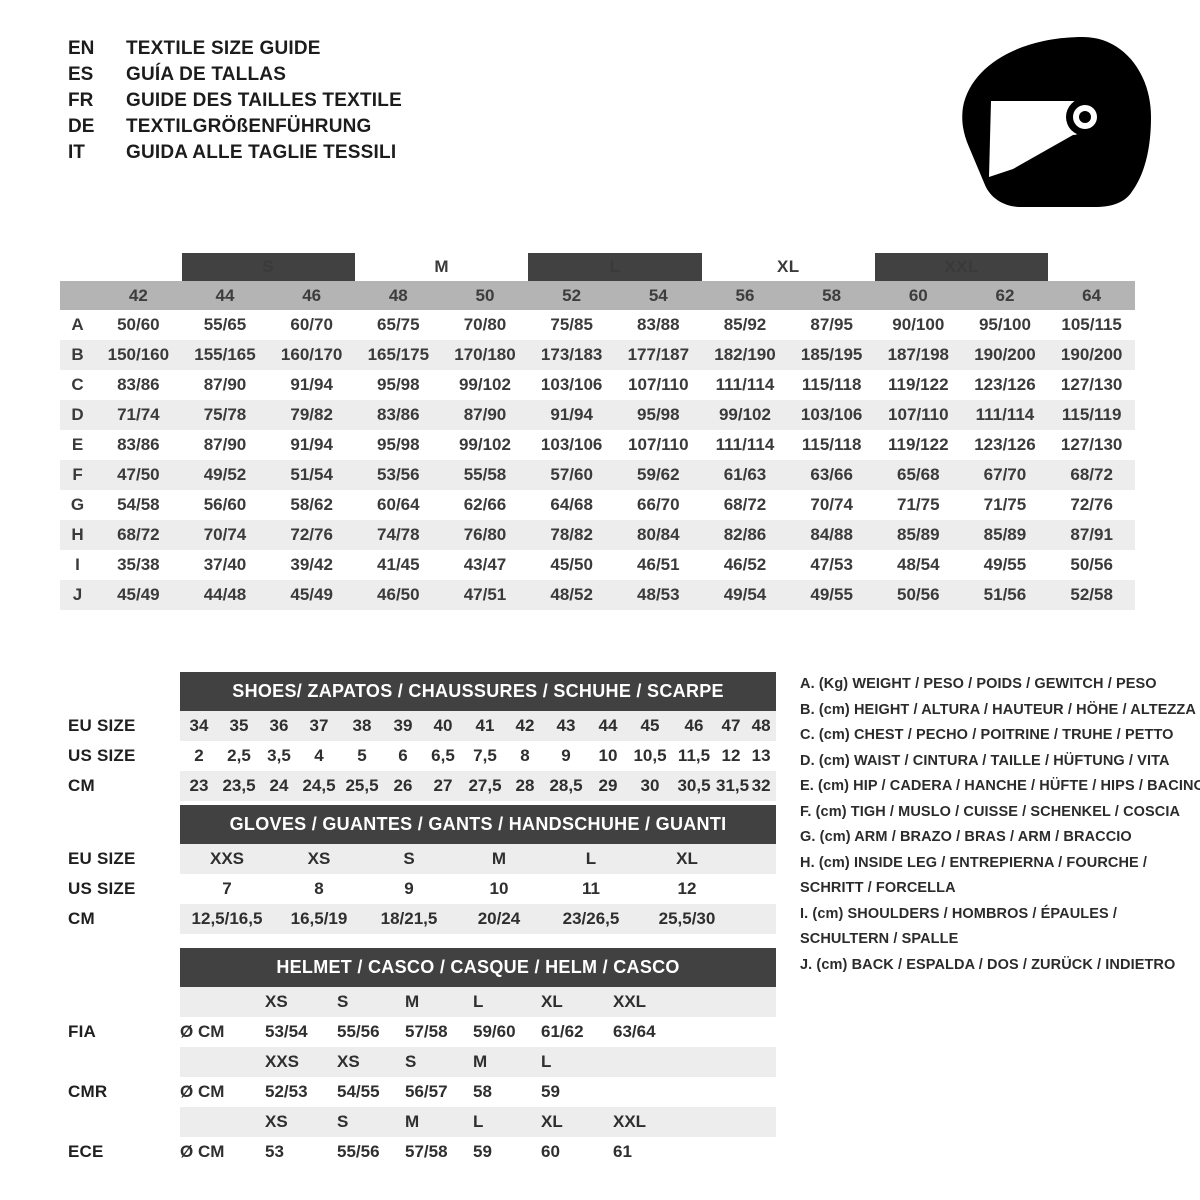 The height and width of the screenshot is (1200, 1200). I want to click on cell: 6,5, so click(443, 756).